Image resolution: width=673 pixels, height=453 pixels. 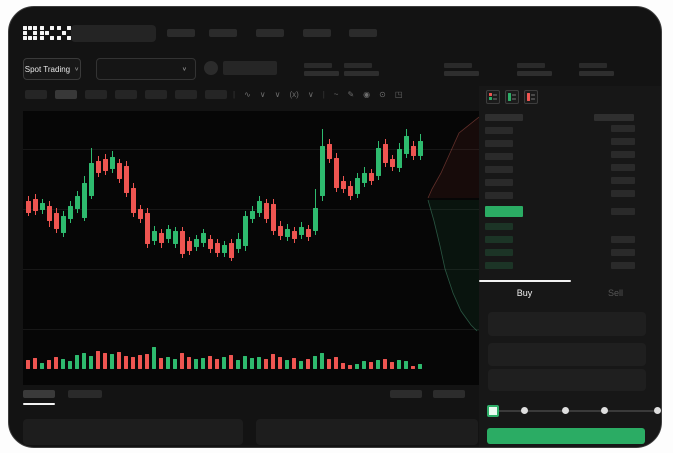 What do you see at coordinates (604, 410) in the screenshot?
I see `slider-stop-75pct` at bounding box center [604, 410].